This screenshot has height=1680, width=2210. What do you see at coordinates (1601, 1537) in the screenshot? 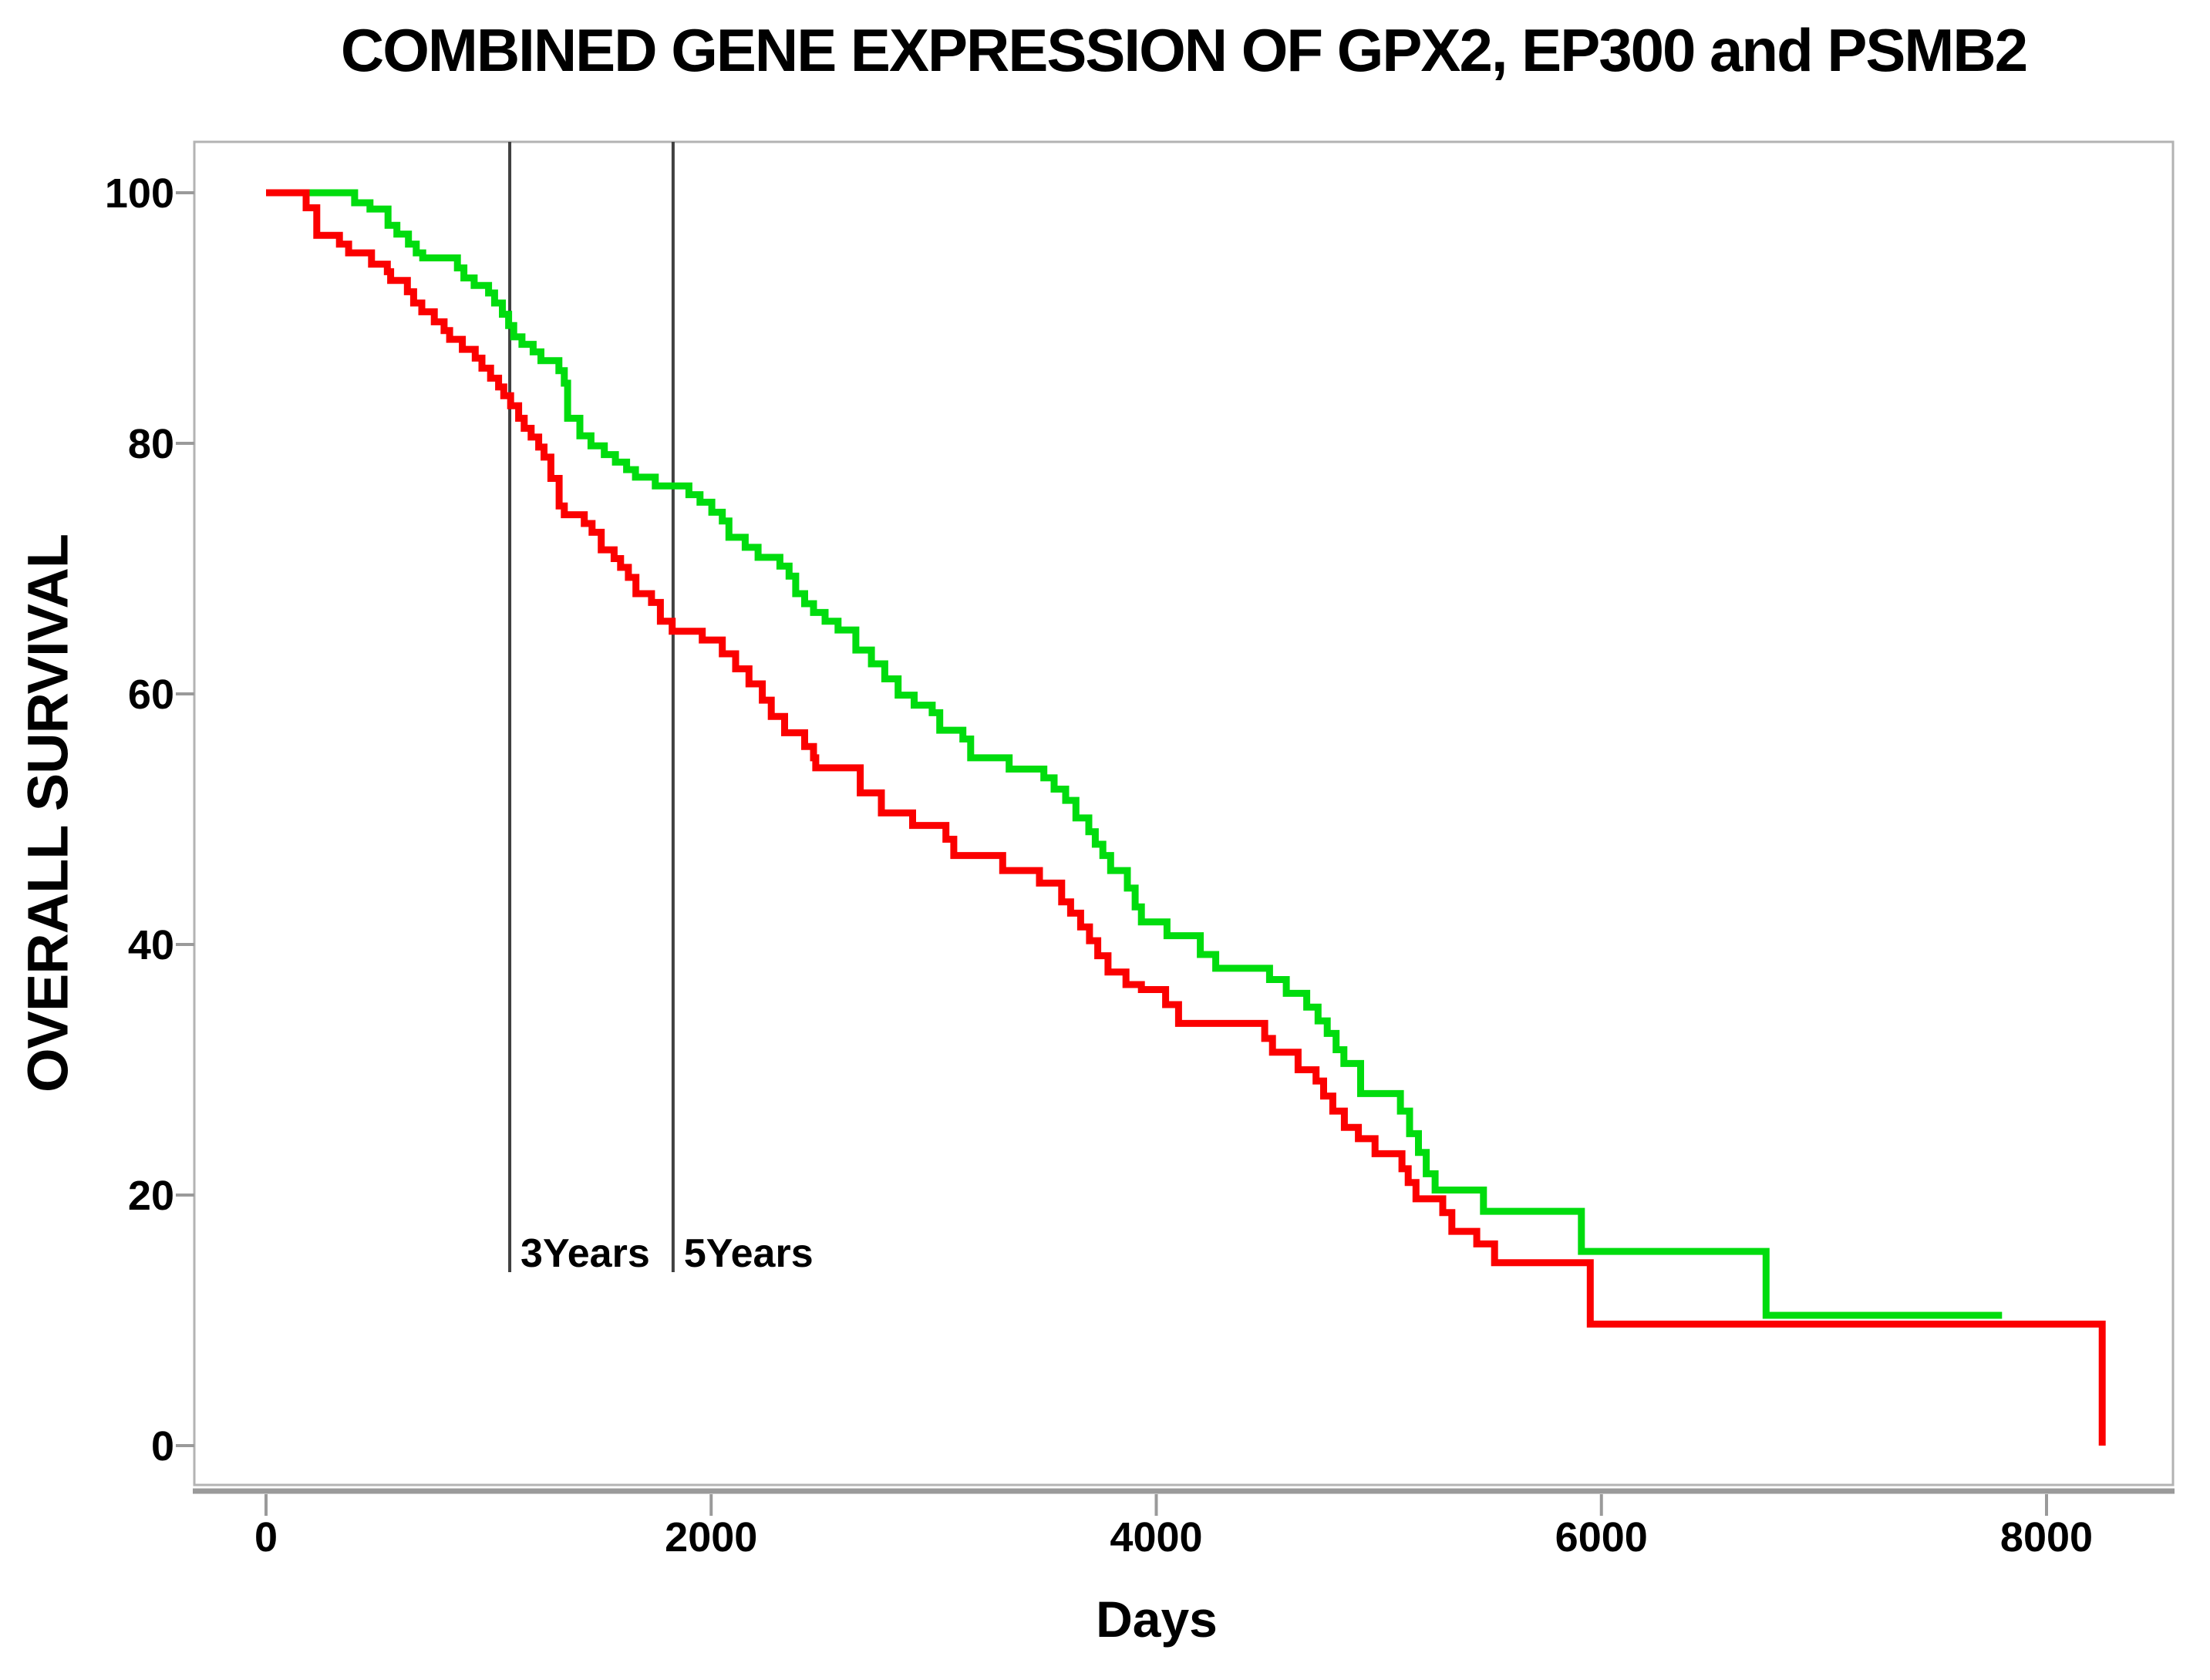
I see `x-tick-label: 6000` at bounding box center [1601, 1537].